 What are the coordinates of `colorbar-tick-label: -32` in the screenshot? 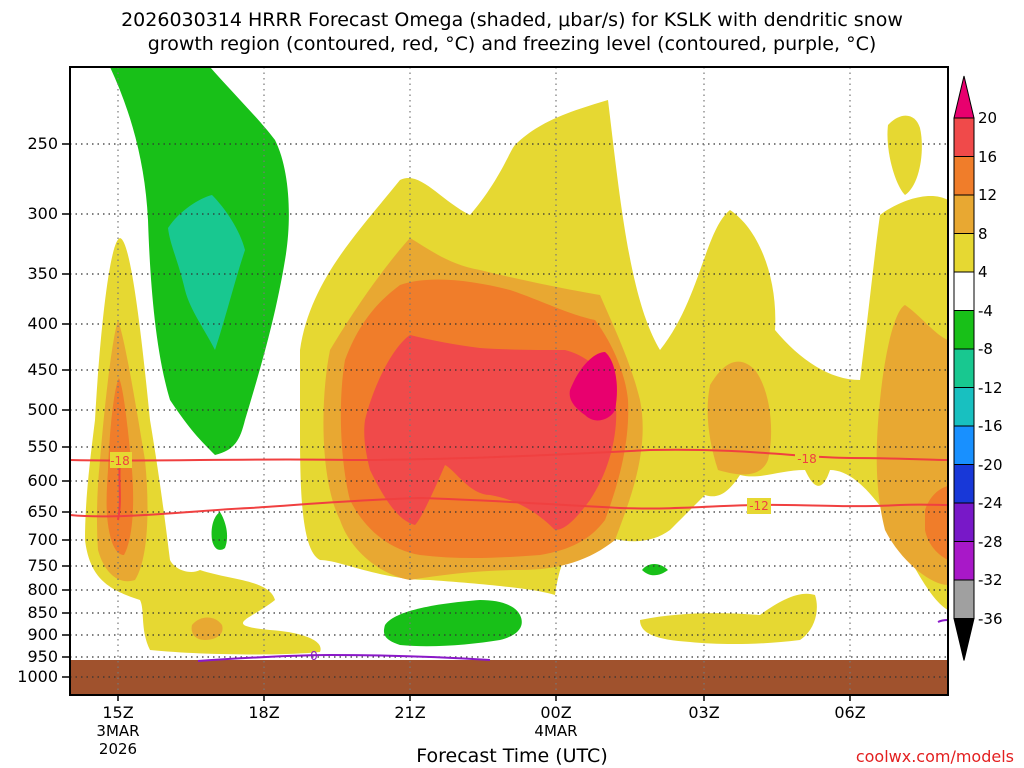 It's located at (990, 580).